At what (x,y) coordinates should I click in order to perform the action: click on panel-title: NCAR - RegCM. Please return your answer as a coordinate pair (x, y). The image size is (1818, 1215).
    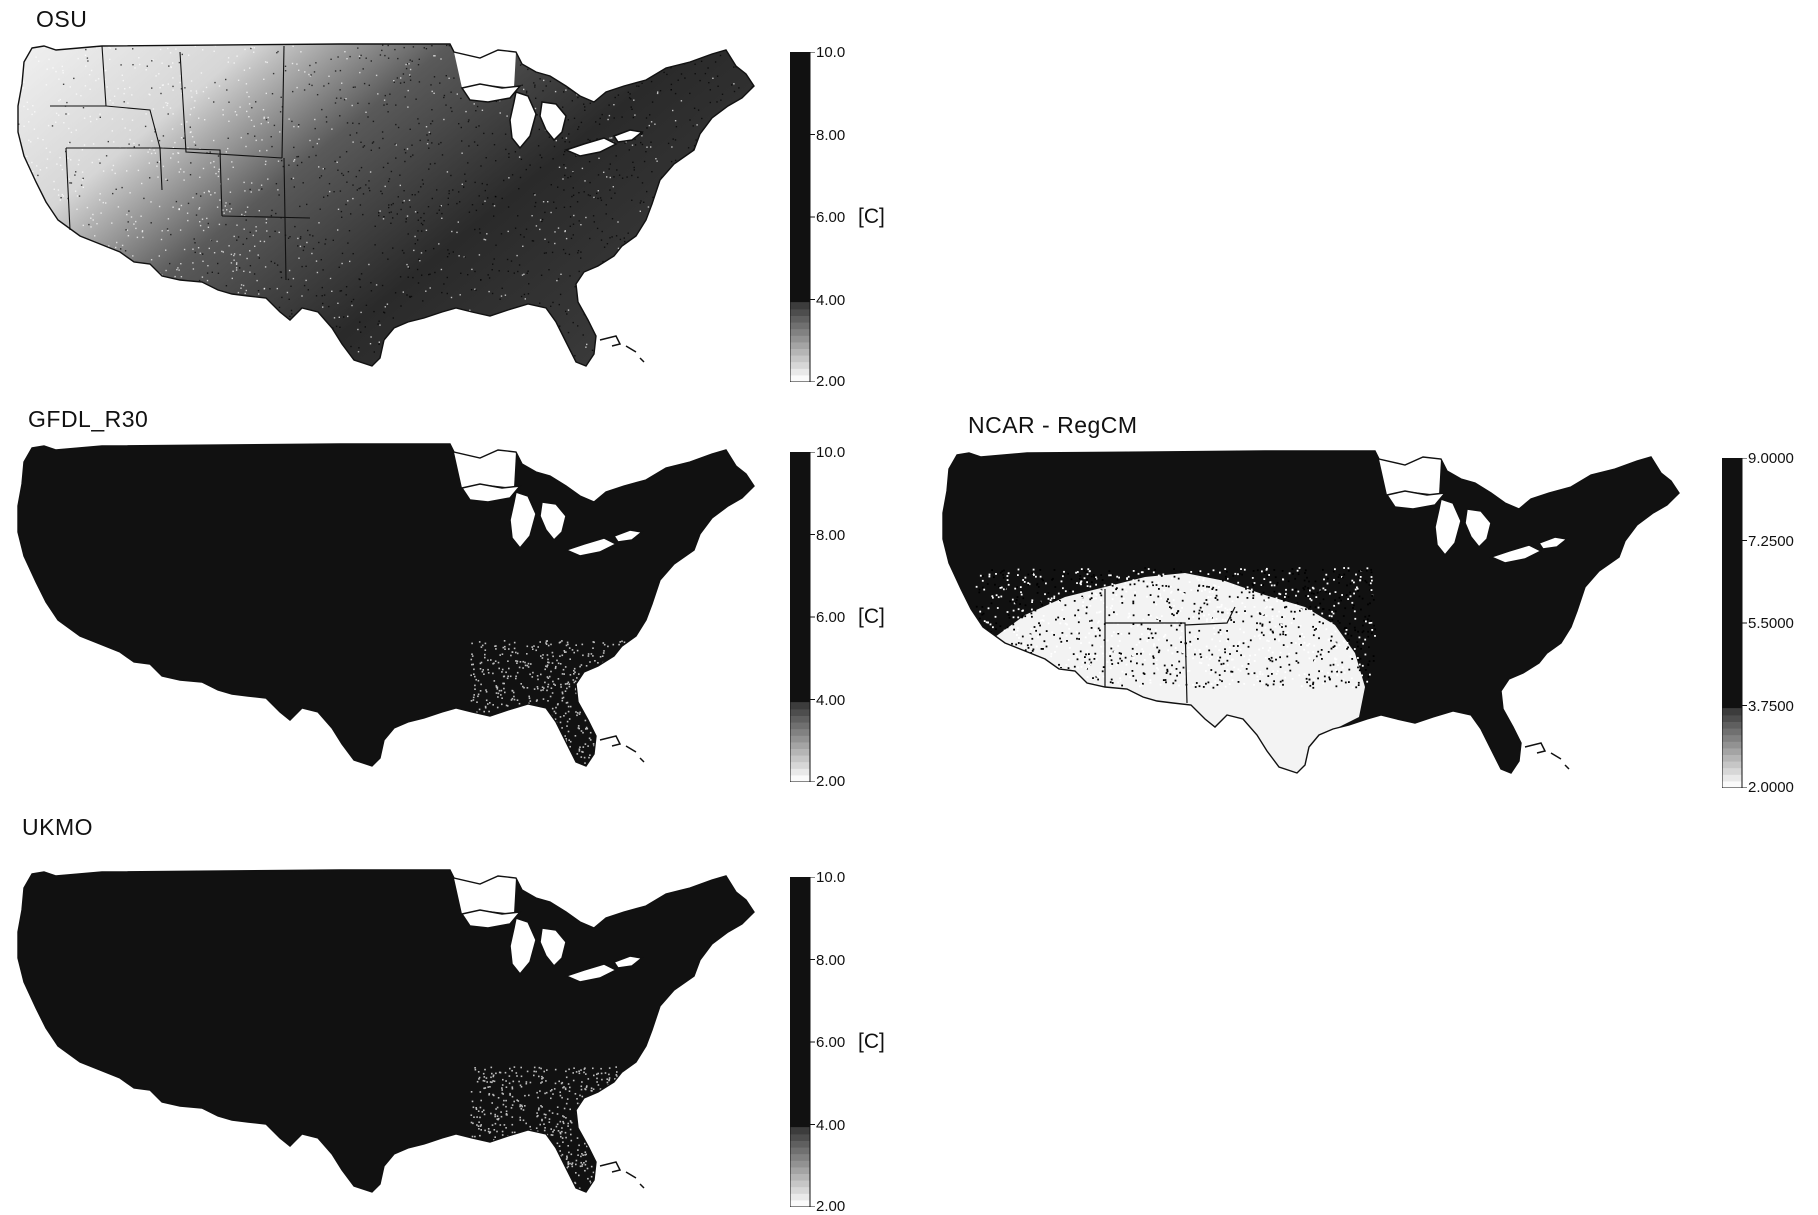
    Looking at the image, I should click on (1053, 425).